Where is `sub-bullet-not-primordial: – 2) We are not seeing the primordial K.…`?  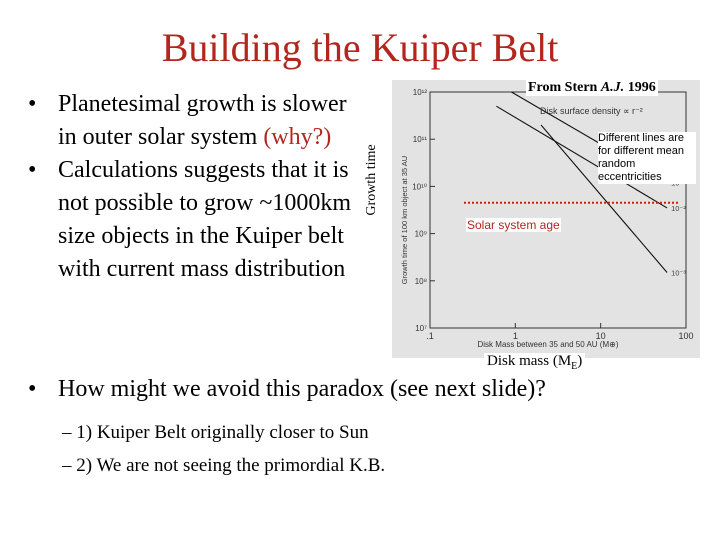 sub-bullet-not-primordial: – 2) We are not seeing the primordial K.… is located at coordinates (223, 465).